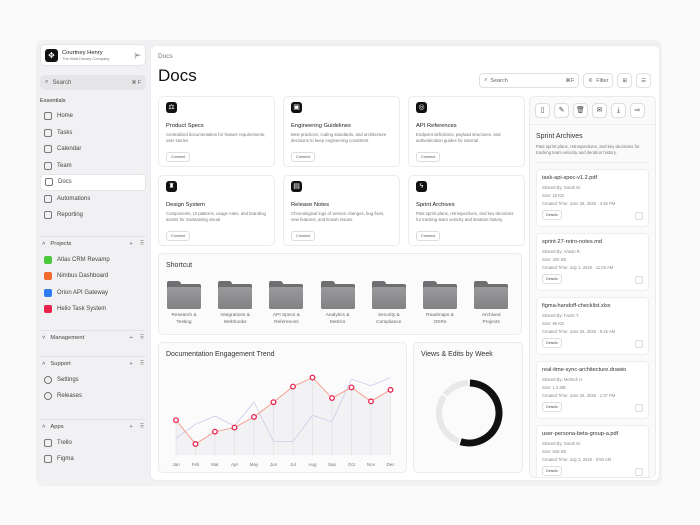  Describe the element at coordinates (93, 276) in the screenshot. I see `project-item: Nimbus Dashboard` at that location.